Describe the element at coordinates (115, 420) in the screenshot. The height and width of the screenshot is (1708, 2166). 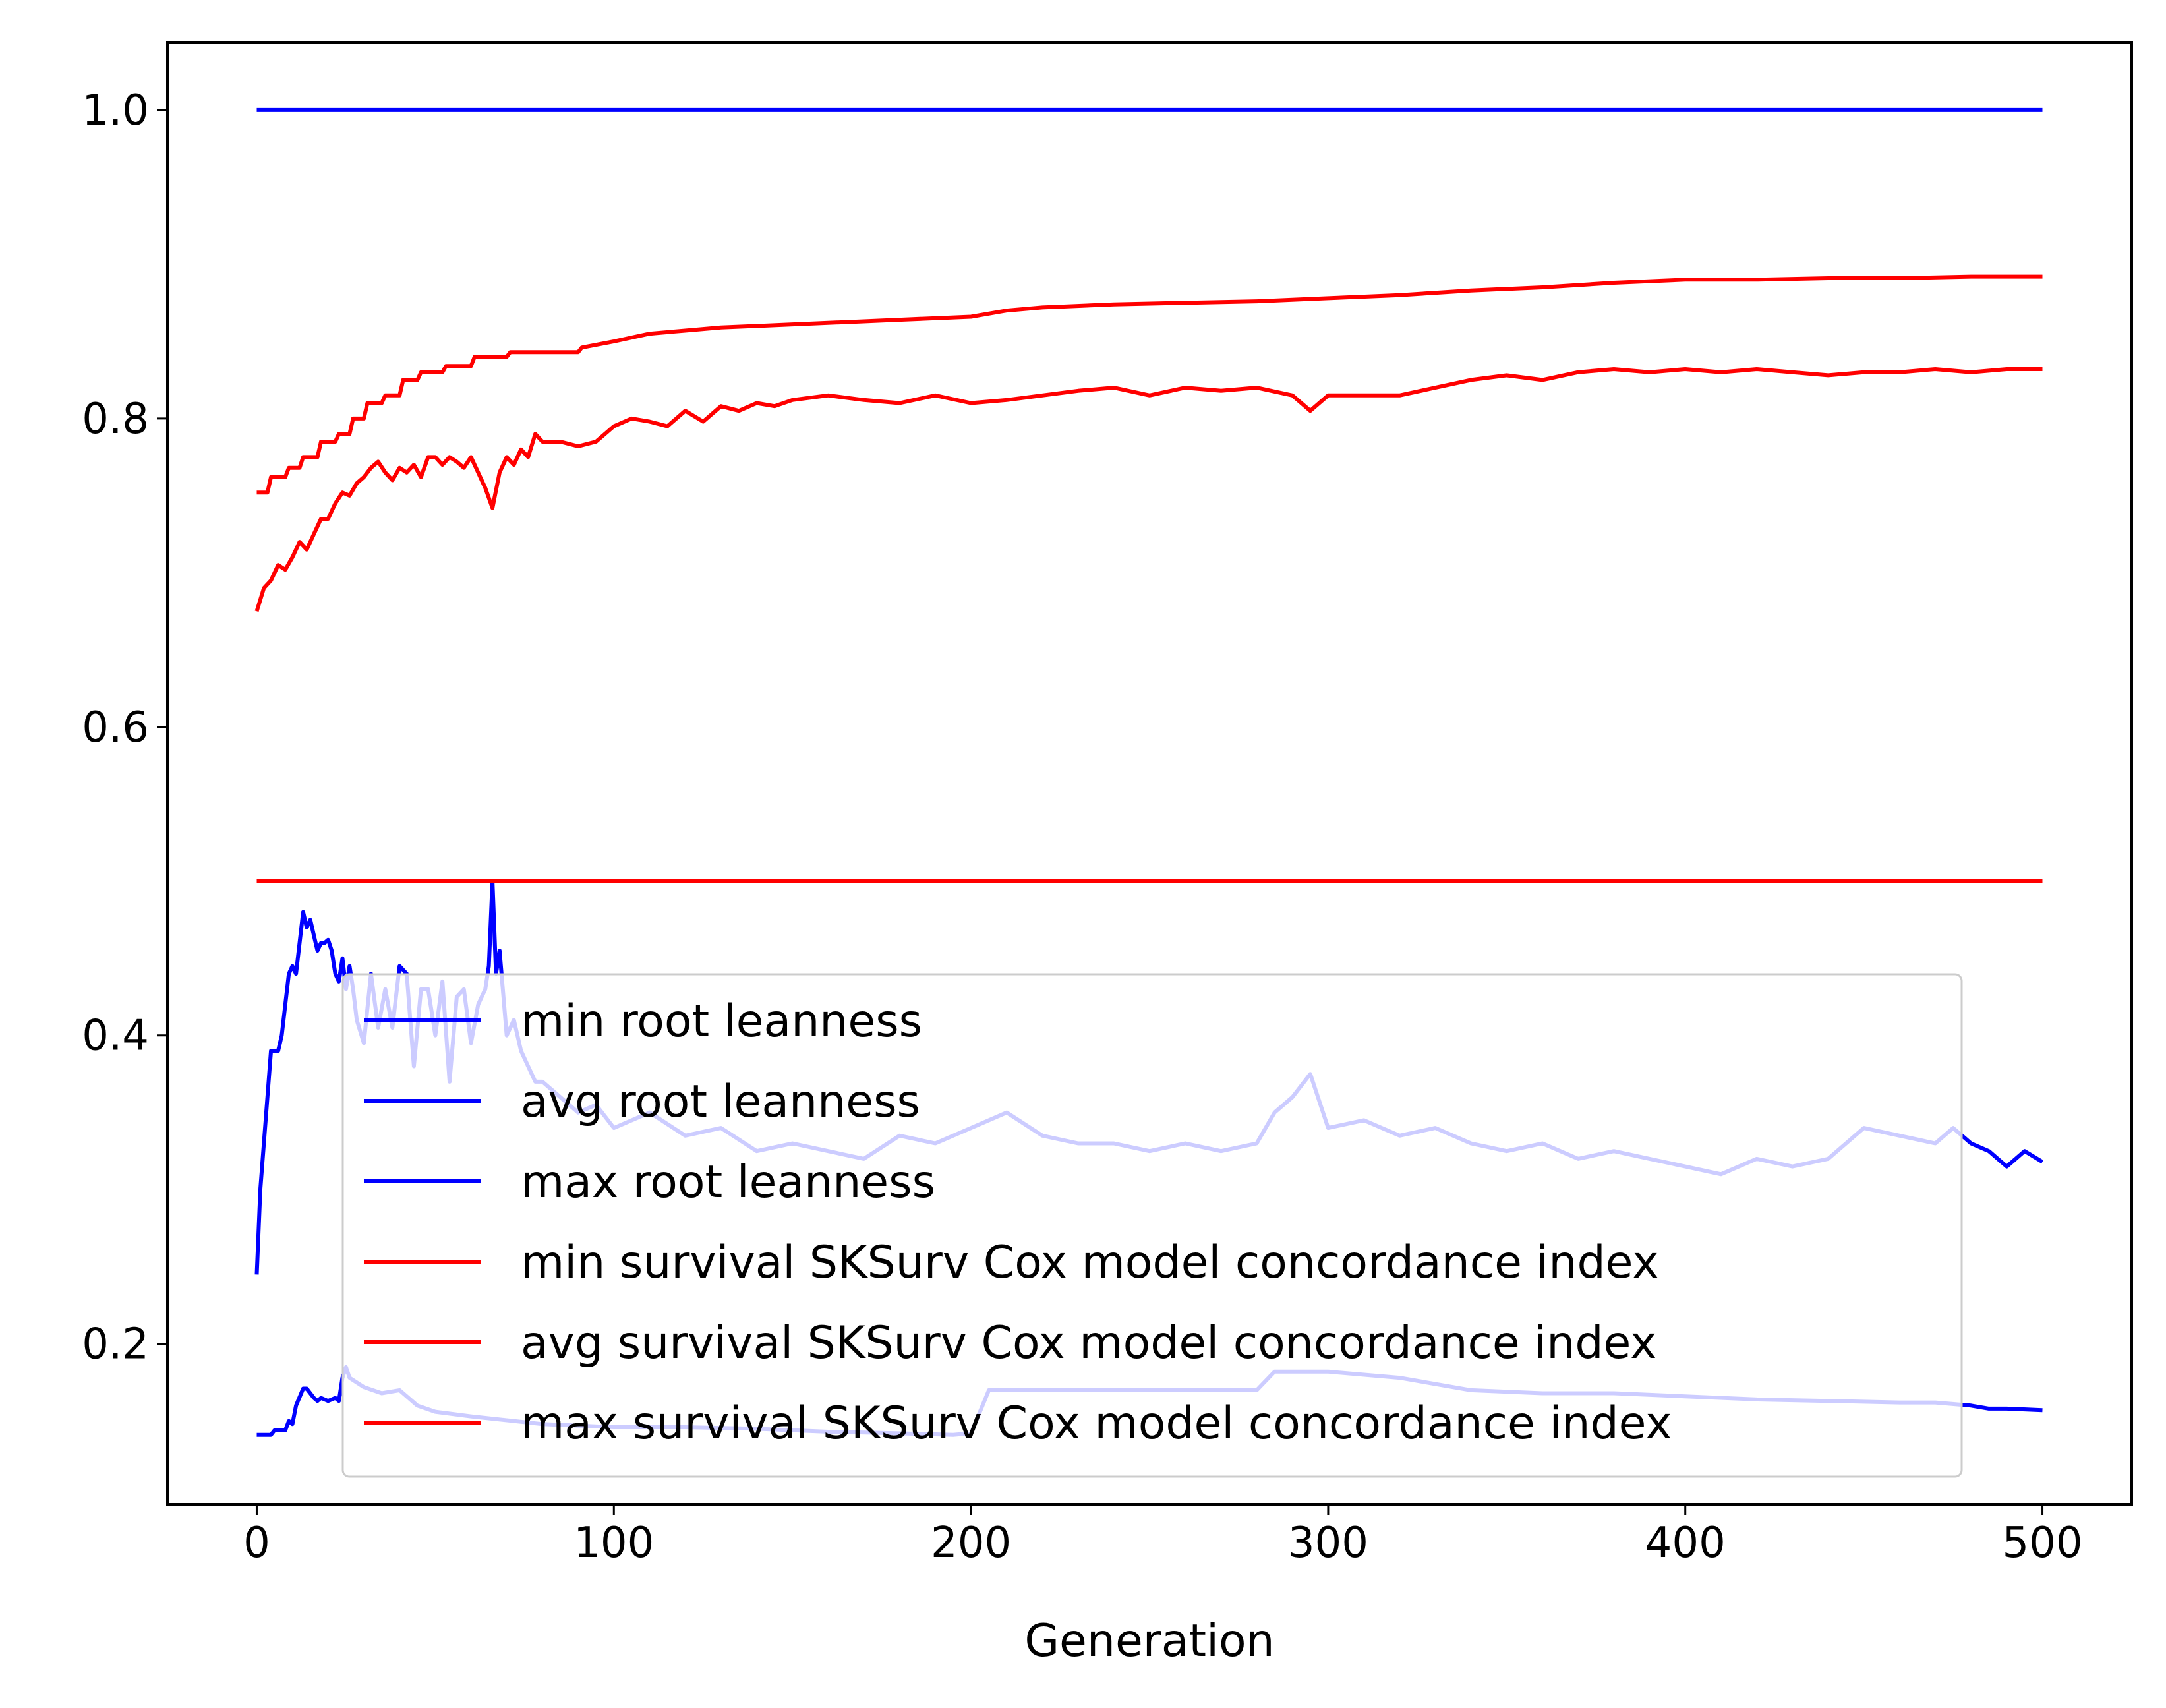
I see `y-tick-label: 0.8` at that location.